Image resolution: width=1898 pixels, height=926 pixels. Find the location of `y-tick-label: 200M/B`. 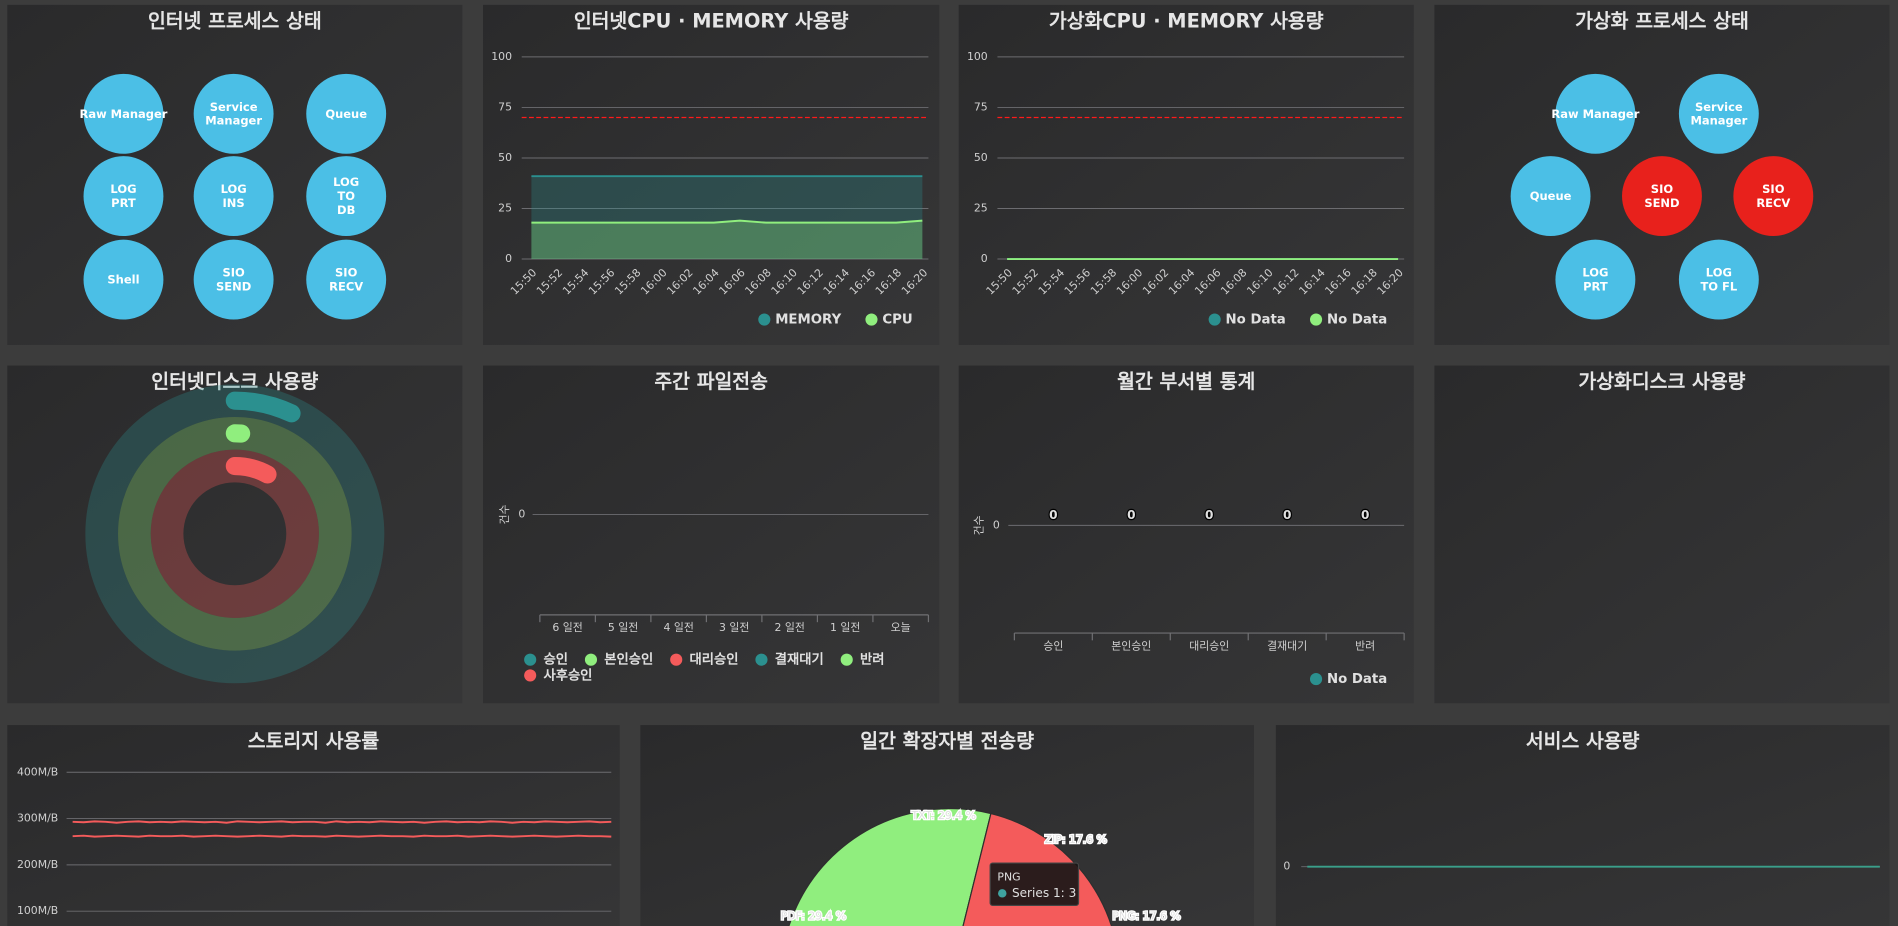

y-tick-label: 200M/B is located at coordinates (37, 864).